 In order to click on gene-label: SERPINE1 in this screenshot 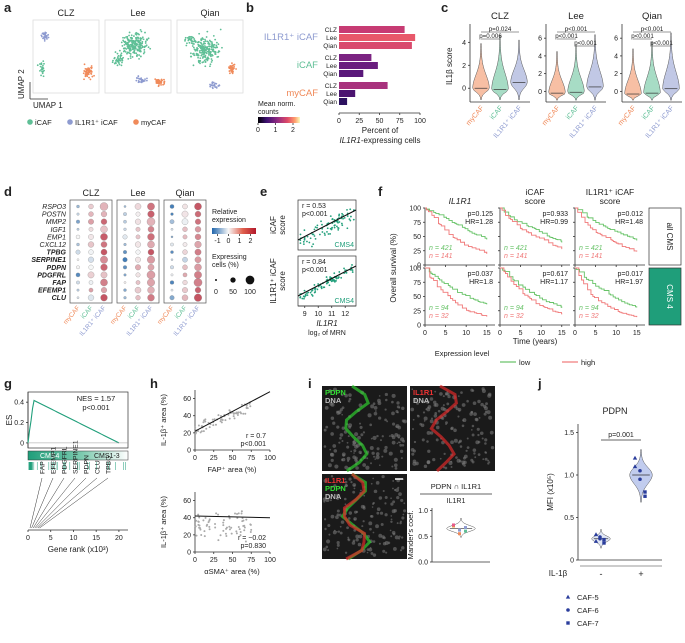, I will do `click(76, 457)`.